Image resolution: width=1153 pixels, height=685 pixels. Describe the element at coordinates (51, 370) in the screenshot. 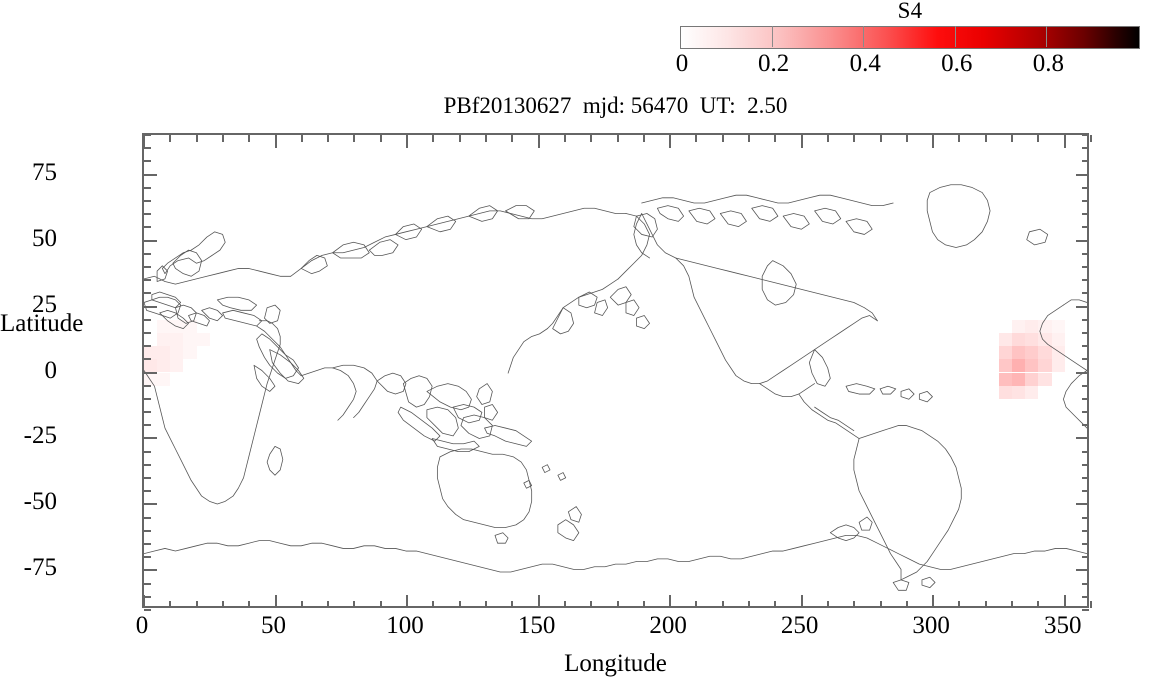

I see `y-tick-label: 0` at that location.